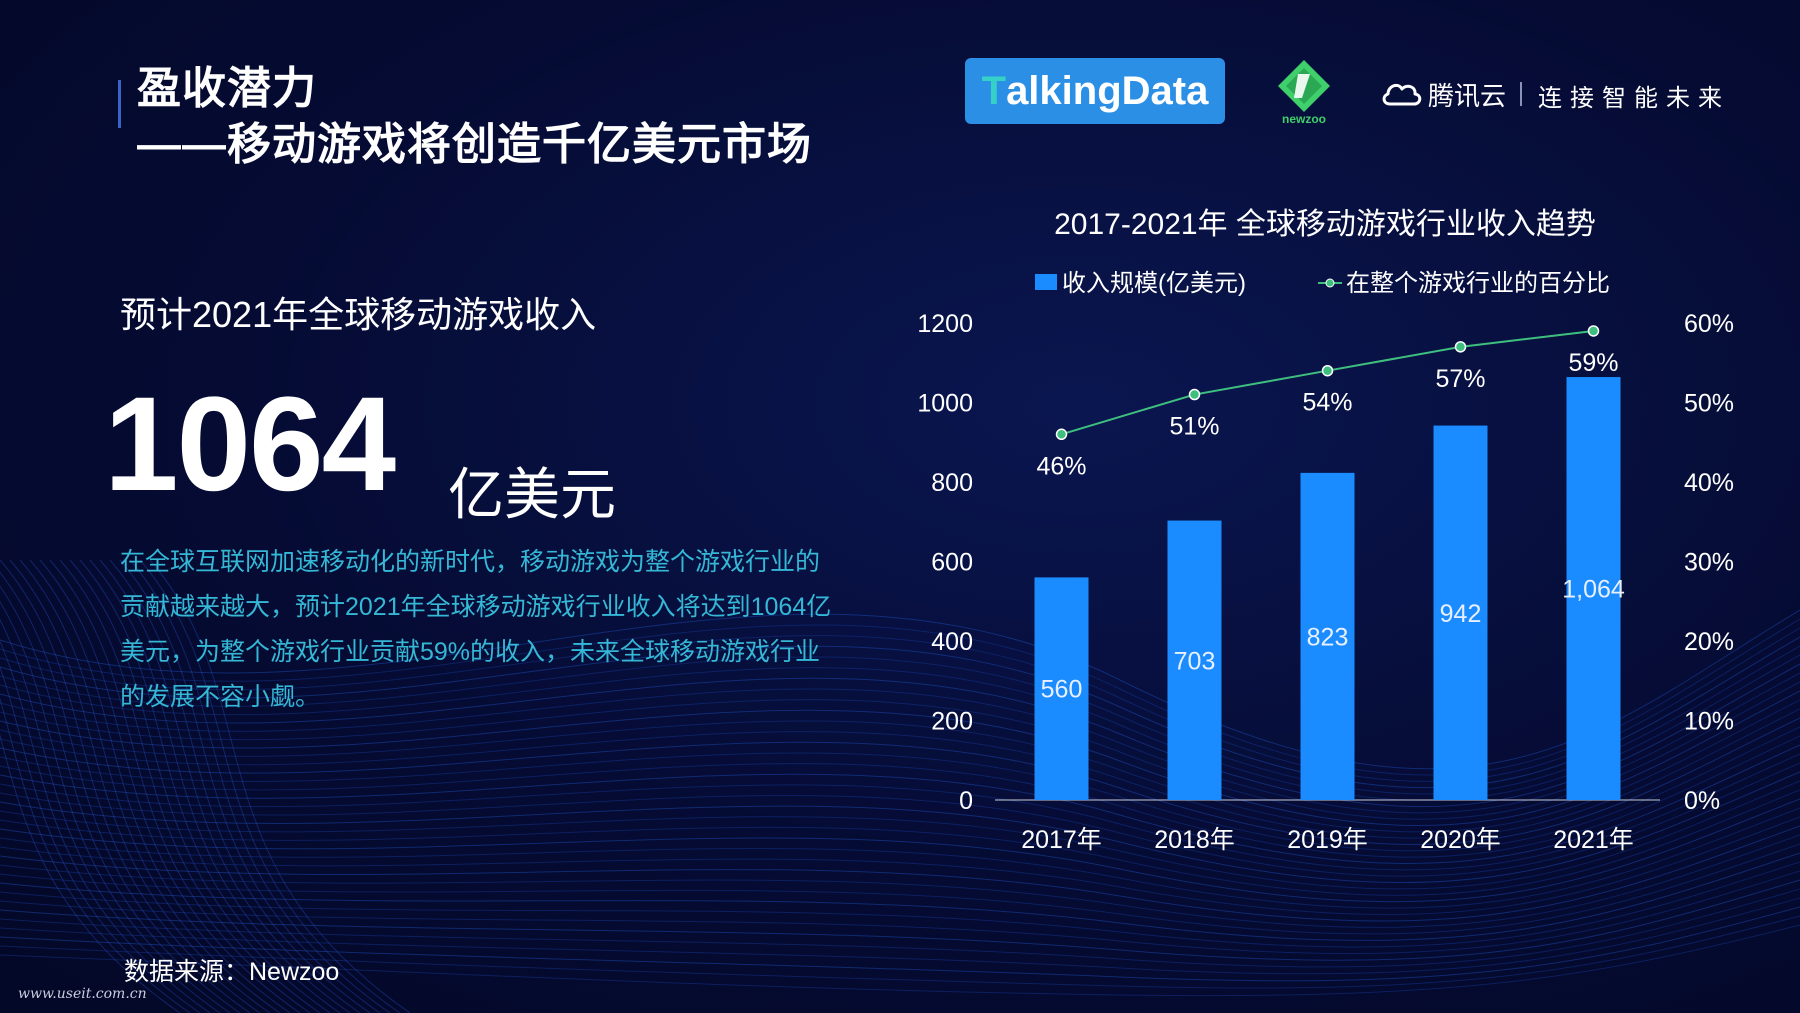  What do you see at coordinates (1327, 382) in the screenshot?
I see `percent-line` at bounding box center [1327, 382].